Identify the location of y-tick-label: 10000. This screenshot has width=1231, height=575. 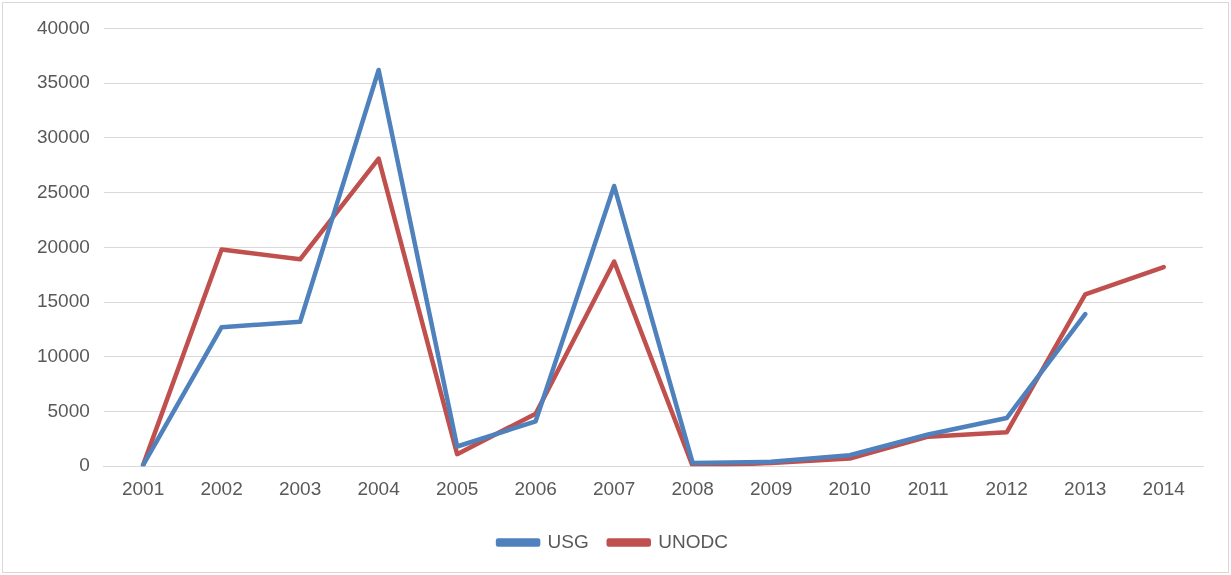
(63, 355).